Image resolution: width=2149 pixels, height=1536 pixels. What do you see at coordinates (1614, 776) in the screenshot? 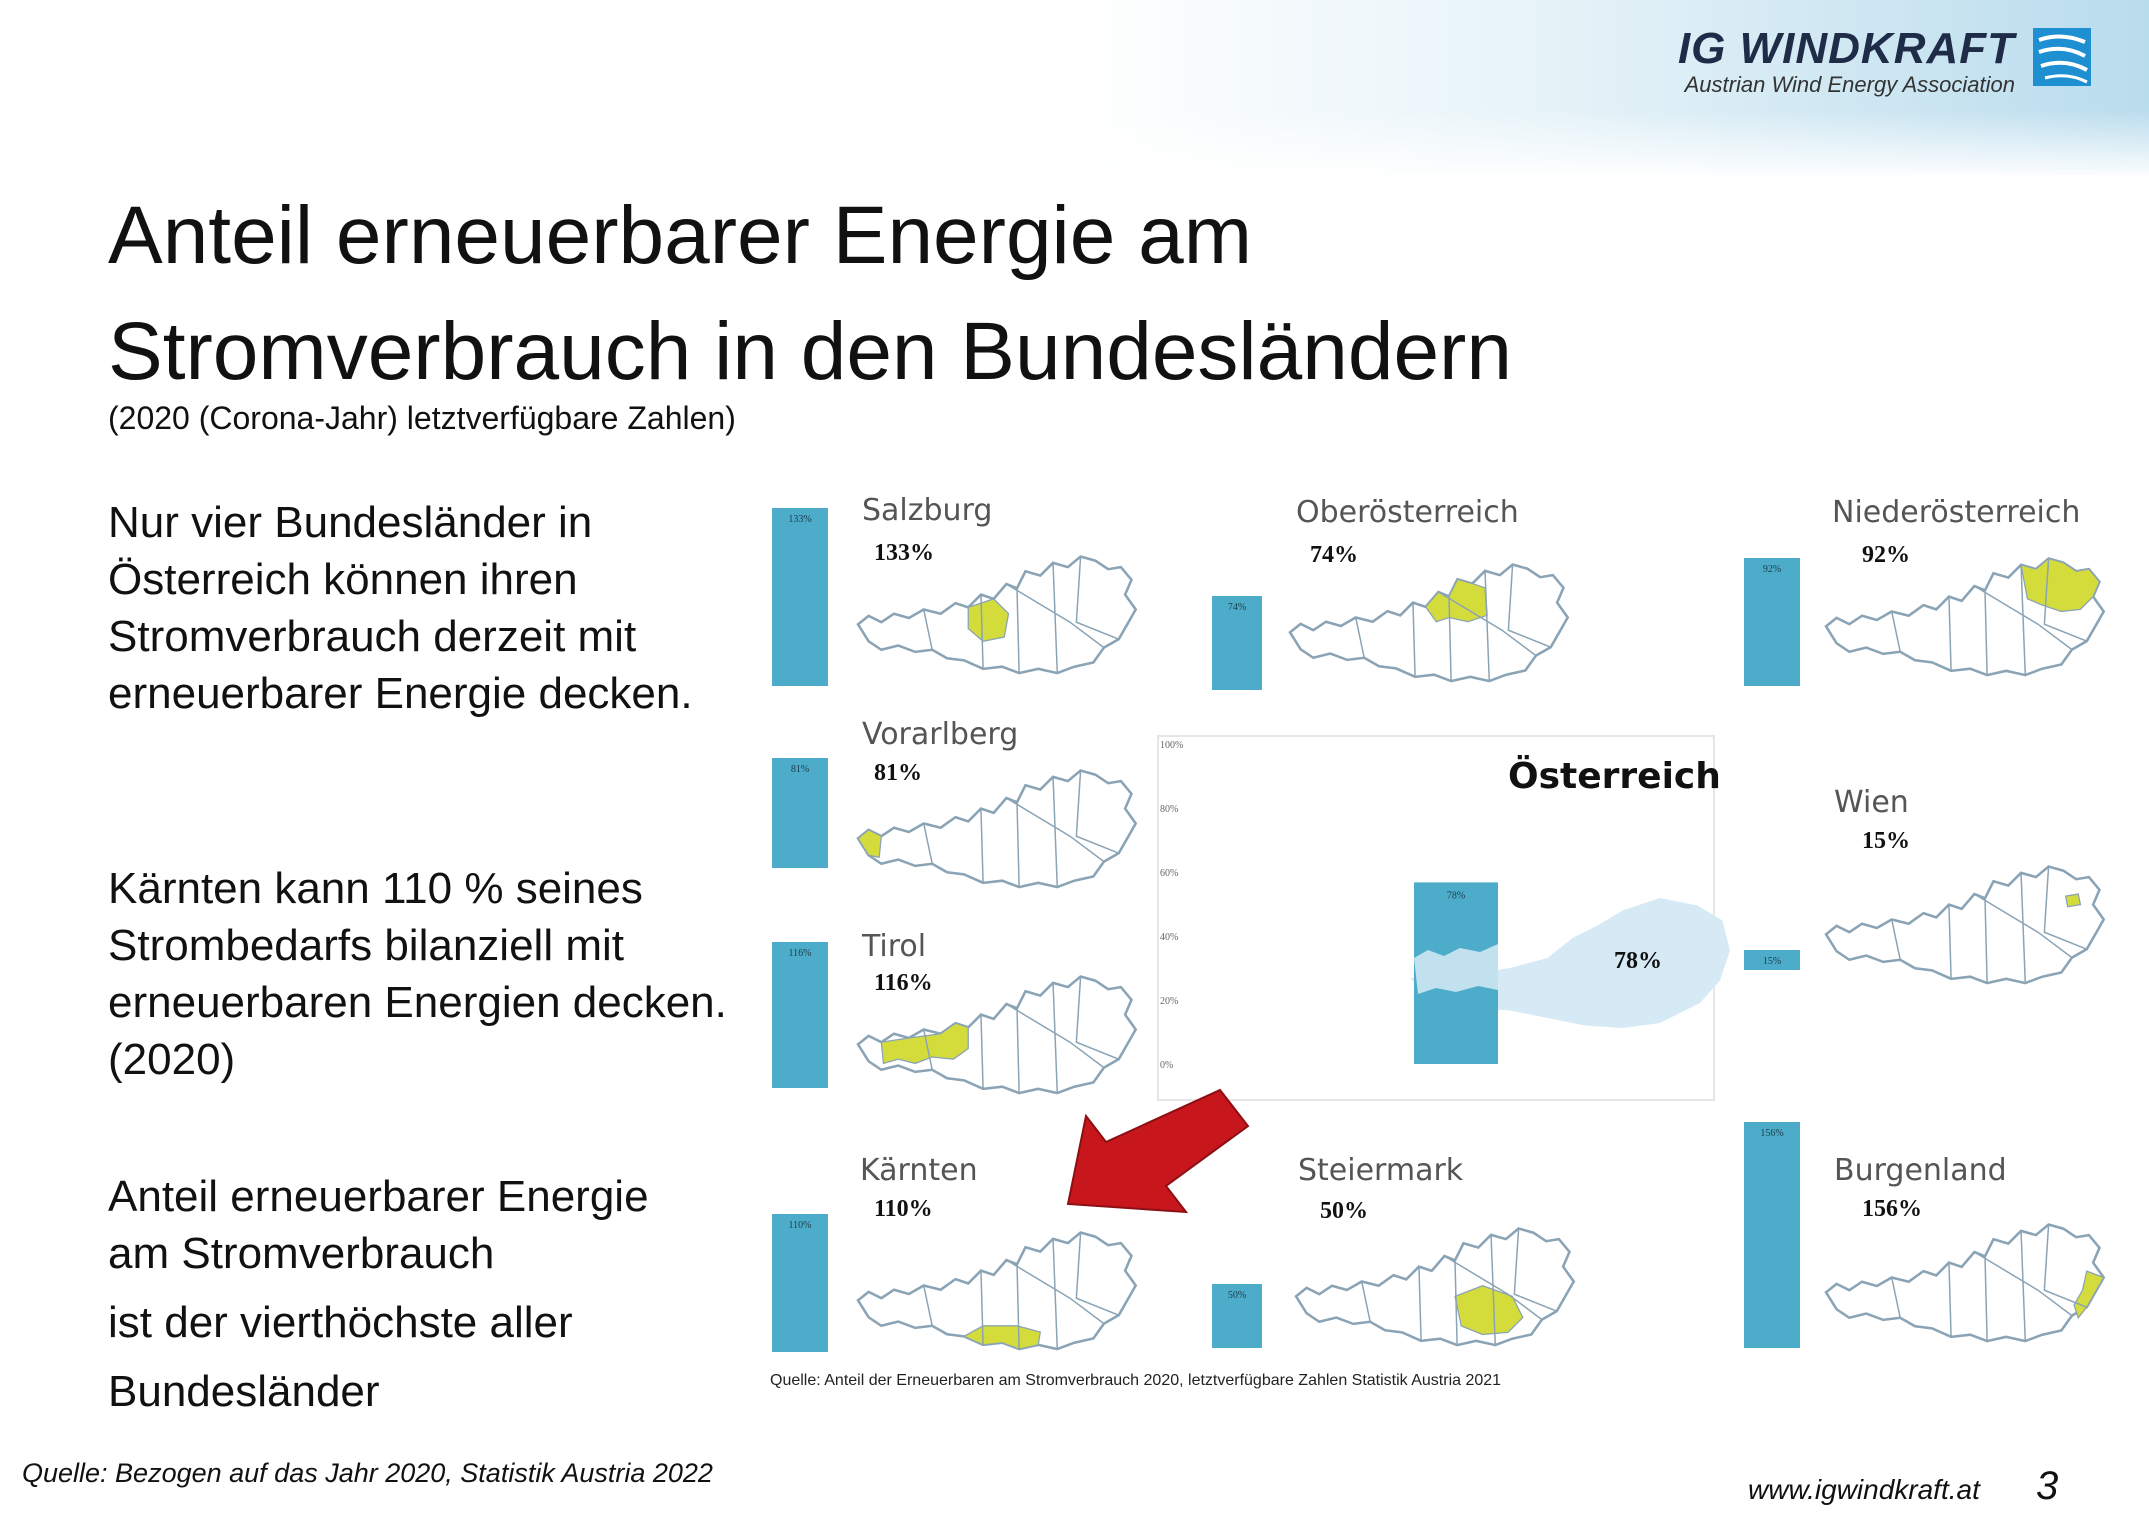
I see `region-name-oesterreich: Österreich` at bounding box center [1614, 776].